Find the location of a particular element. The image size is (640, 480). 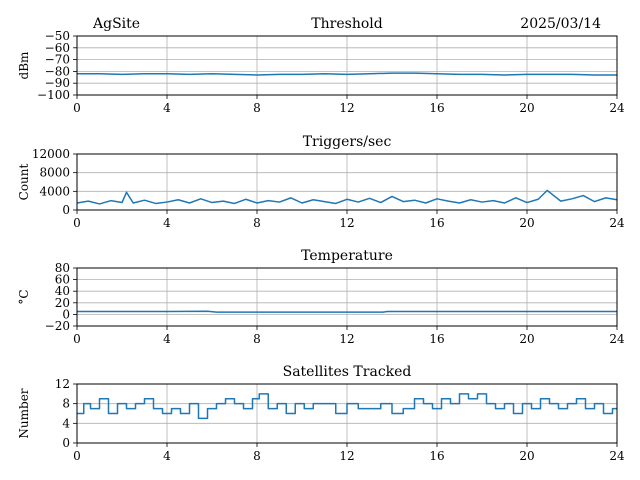

satellites-x-tick-label: 24 is located at coordinates (617, 456).